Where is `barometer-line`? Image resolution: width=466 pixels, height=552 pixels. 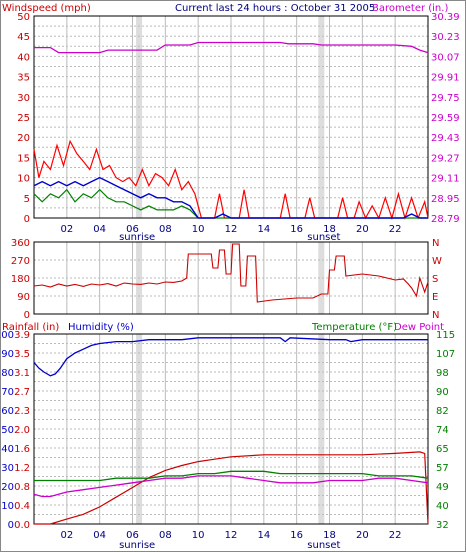
barometer-line is located at coordinates (231, 47).